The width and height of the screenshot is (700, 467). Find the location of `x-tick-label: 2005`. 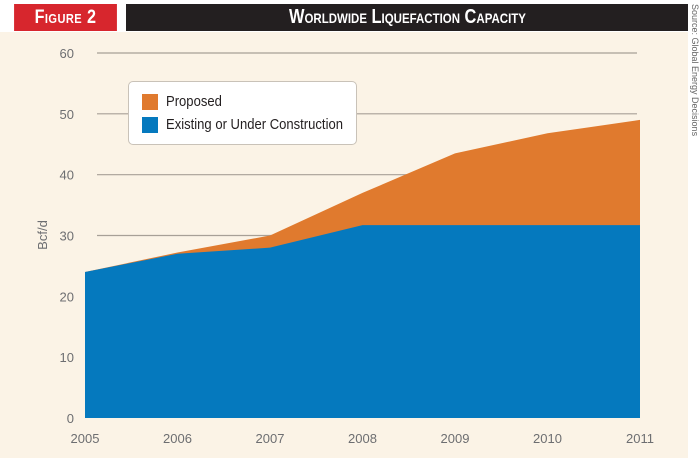

x-tick-label: 2005 is located at coordinates (85, 438).